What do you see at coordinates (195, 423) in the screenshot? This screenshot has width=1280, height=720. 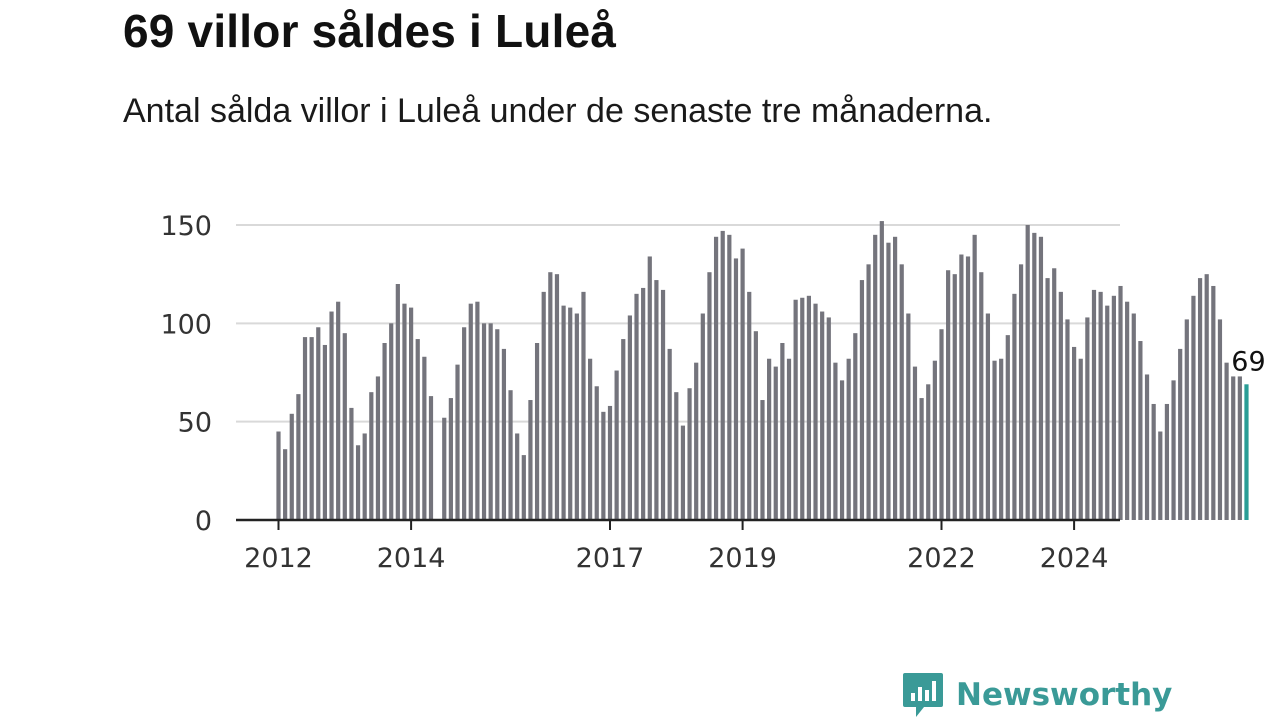 I see `y-tick-label: 50` at bounding box center [195, 423].